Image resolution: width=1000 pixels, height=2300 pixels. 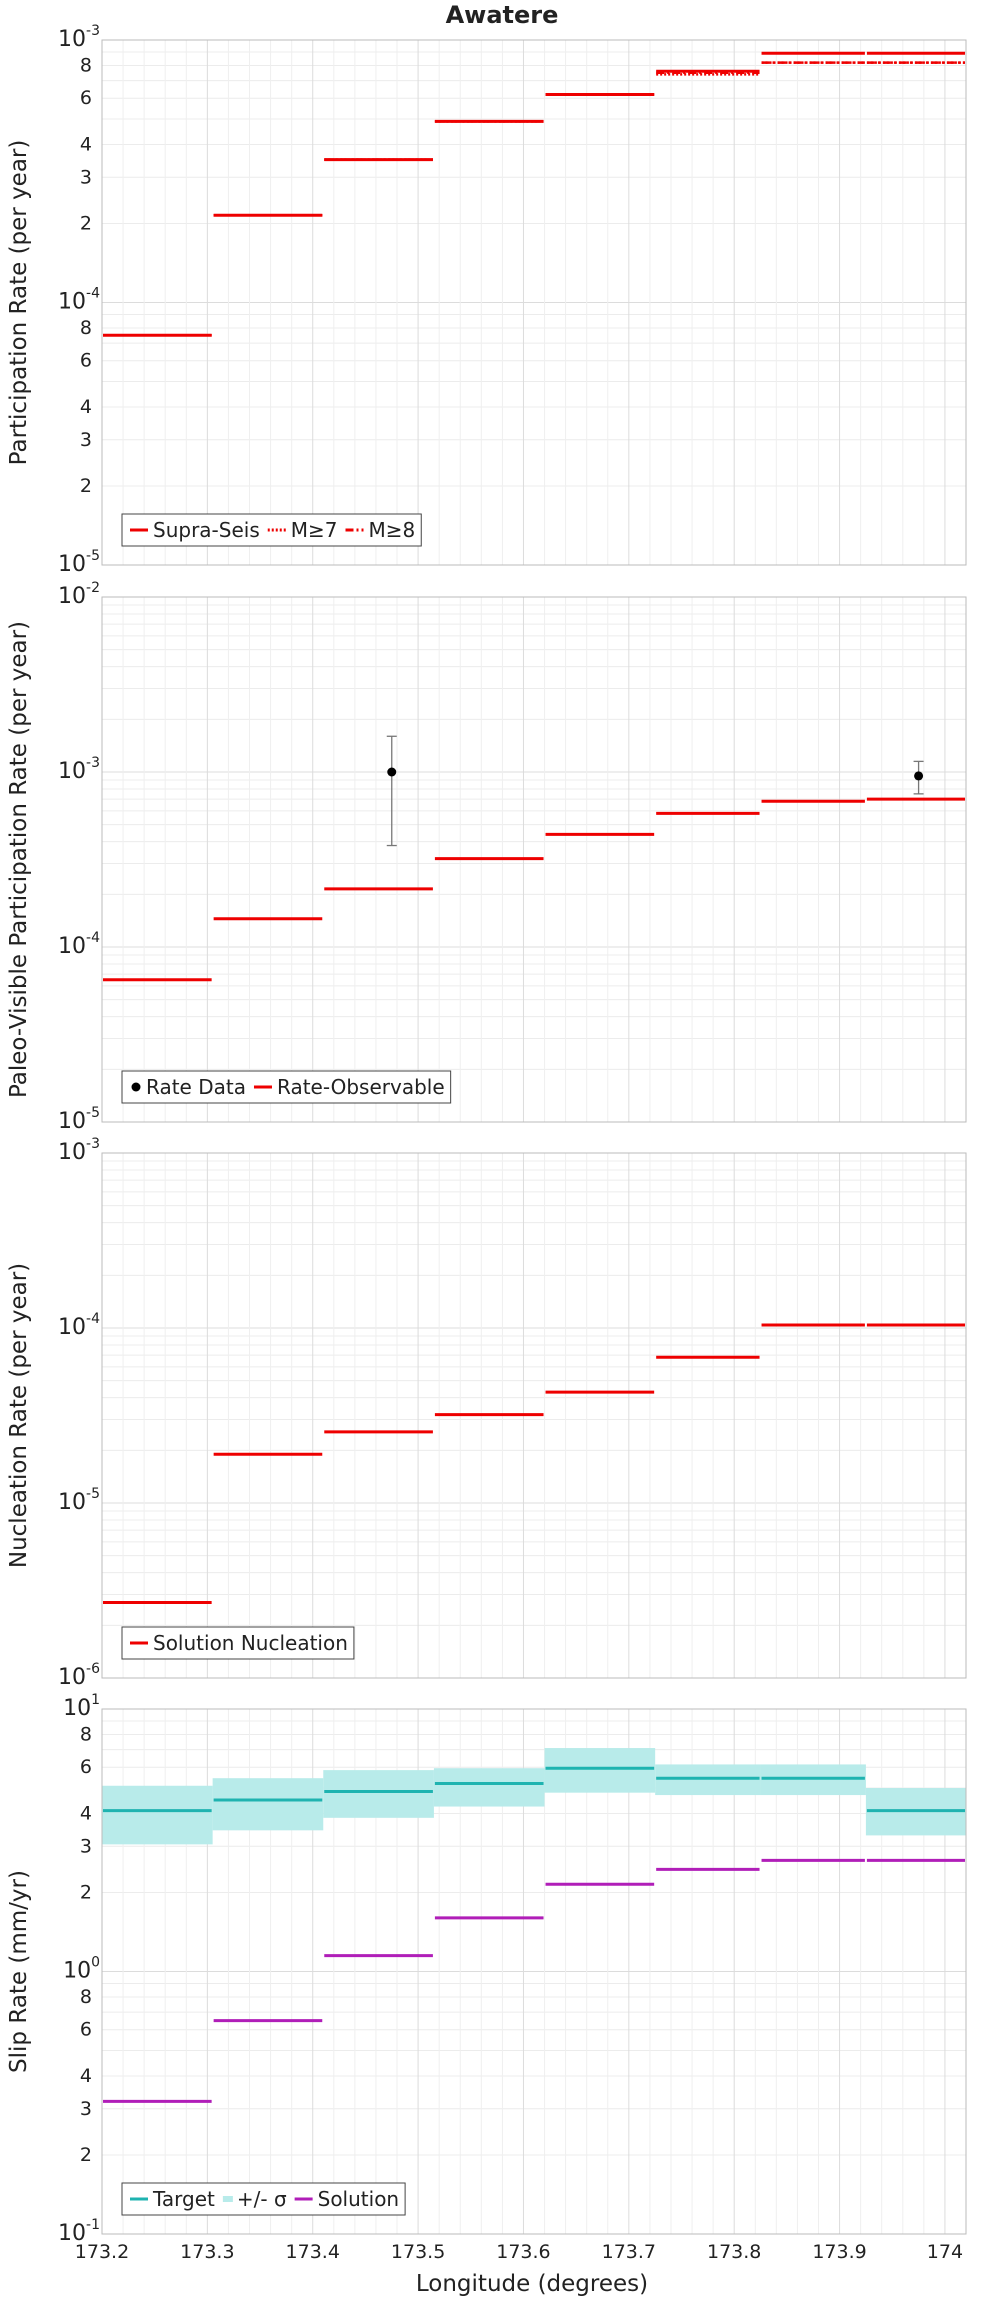 I want to click on y-tick-labels: 10⁻⁶ 10⁻⁵ 10⁻⁴ 10⁻³, so click(x=79, y=1413).